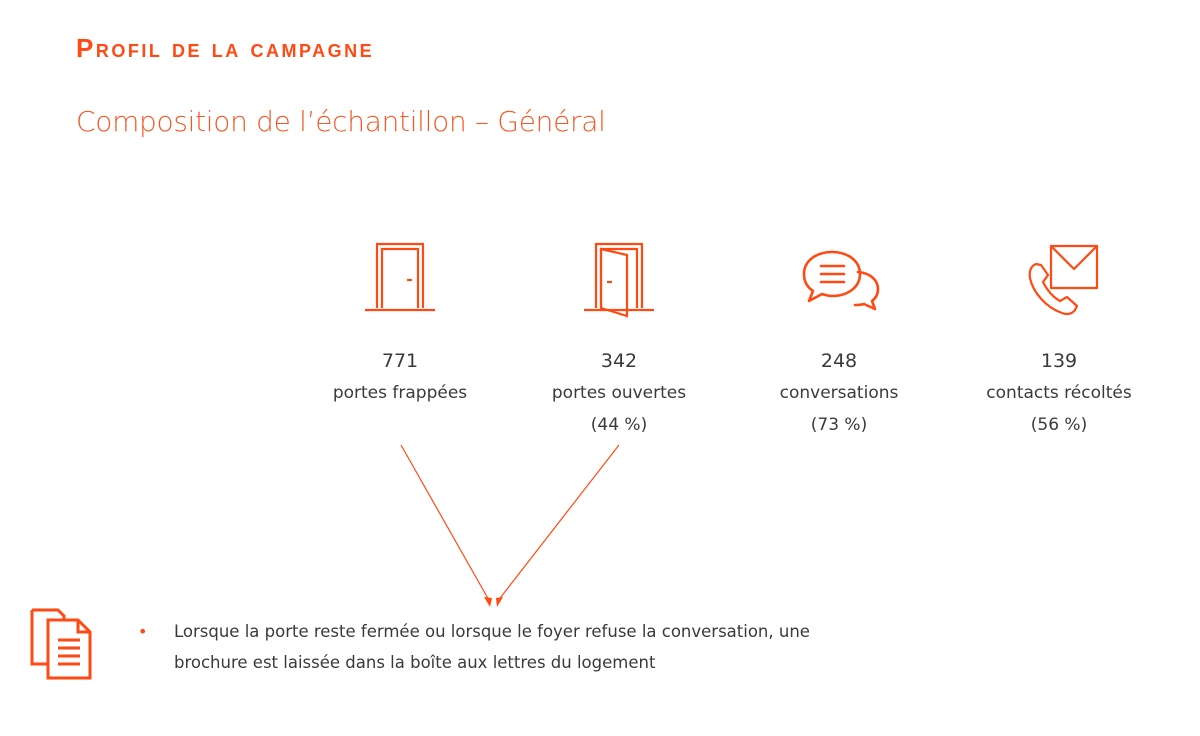 The image size is (1200, 736). I want to click on page-title: Profil de la campagne, so click(225, 48).